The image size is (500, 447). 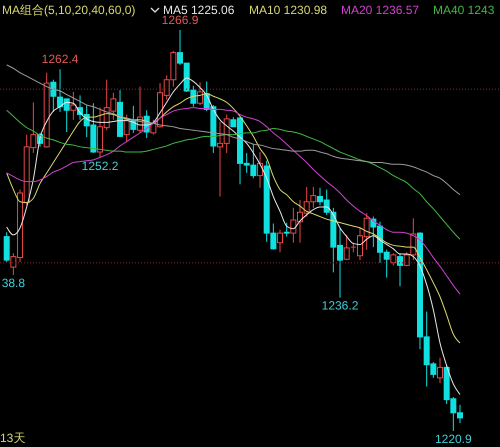 What do you see at coordinates (288, 10) in the screenshot?
I see `text: MA10 1230.98` at bounding box center [288, 10].